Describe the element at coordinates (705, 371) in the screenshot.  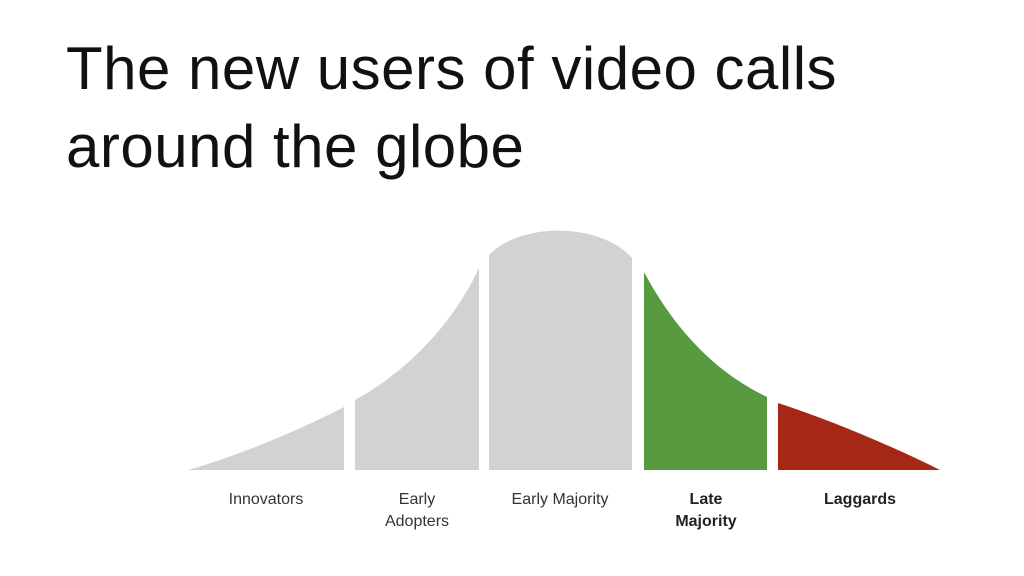
I see `segment-late-majority` at that location.